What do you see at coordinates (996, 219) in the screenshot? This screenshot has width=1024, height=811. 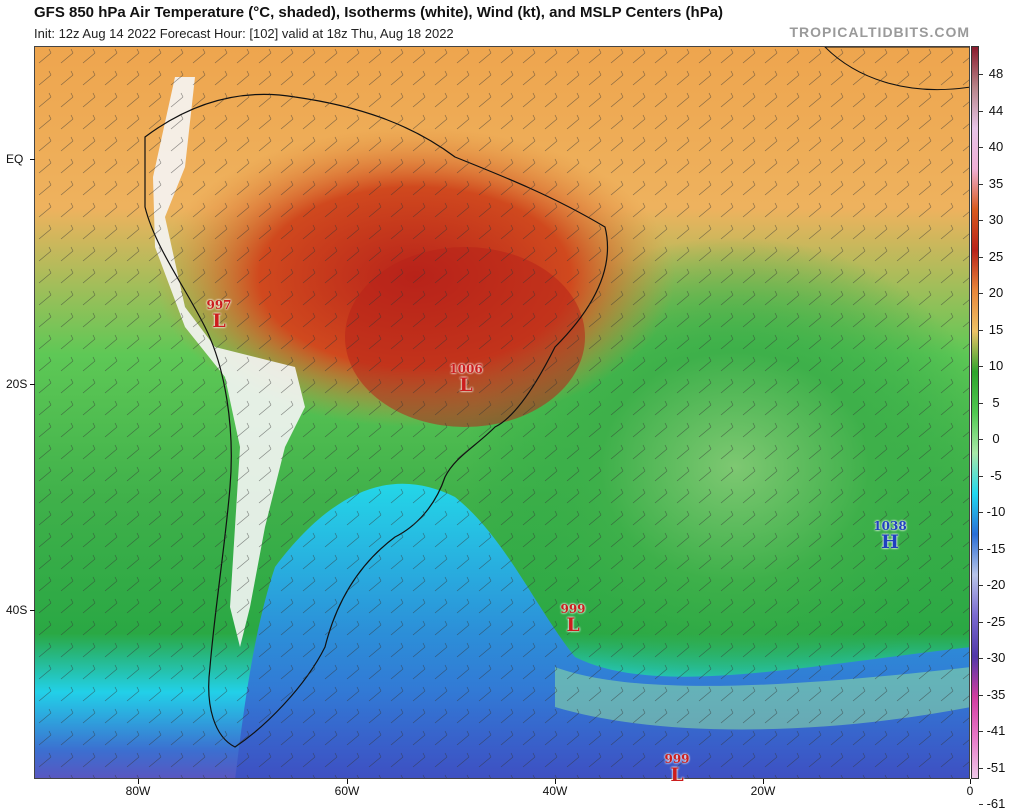 I see `colorbar-label: 30` at bounding box center [996, 219].